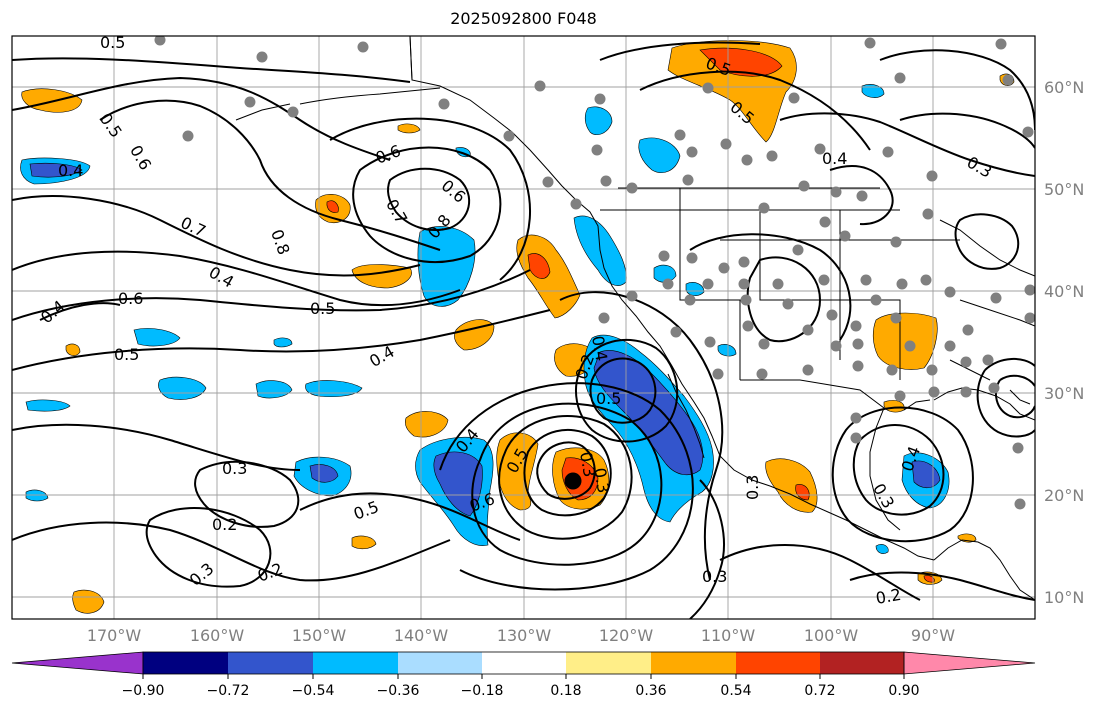  What do you see at coordinates (1064, 393) in the screenshot?
I see `lat-label-30n: 30°N` at bounding box center [1064, 393].